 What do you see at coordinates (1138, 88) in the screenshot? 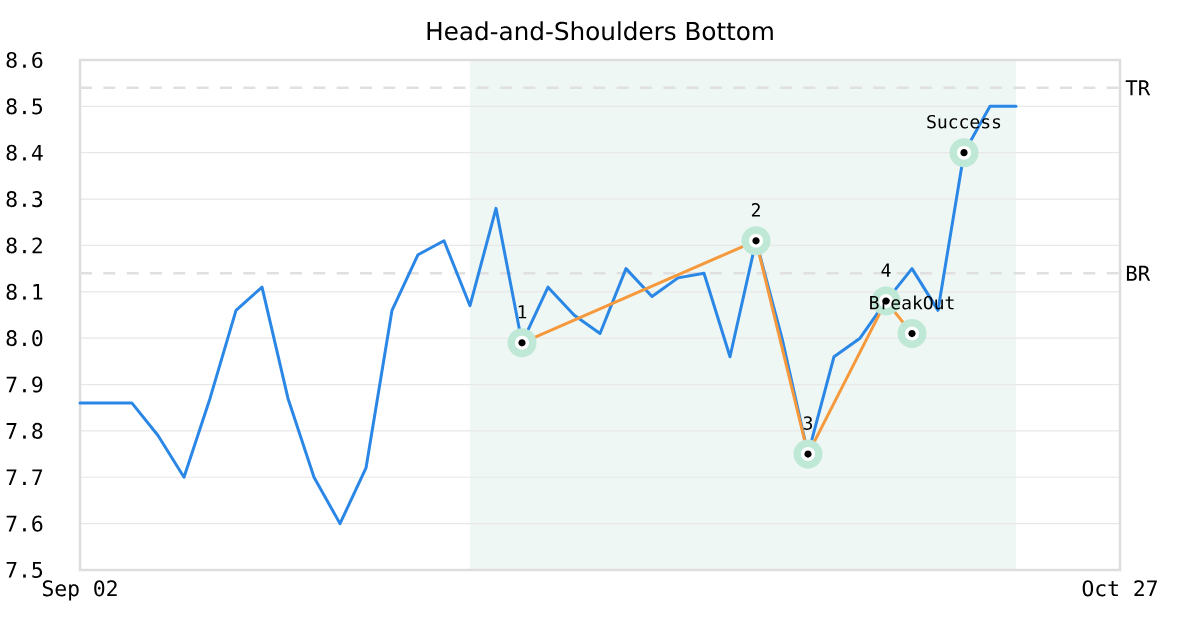
I see `ref-line-label: TR` at bounding box center [1138, 88].